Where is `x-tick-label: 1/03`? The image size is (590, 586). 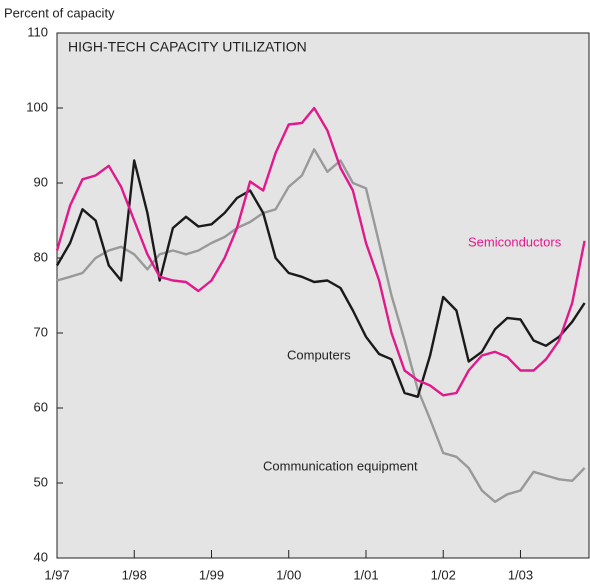
x-tick-label: 1/03 is located at coordinates (520, 574).